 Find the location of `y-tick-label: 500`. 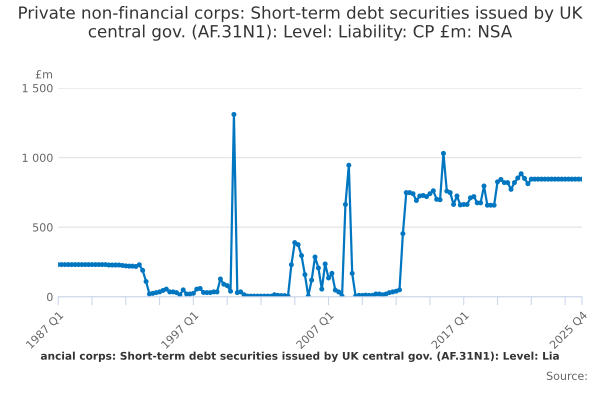

y-tick-label: 500 is located at coordinates (42, 227).